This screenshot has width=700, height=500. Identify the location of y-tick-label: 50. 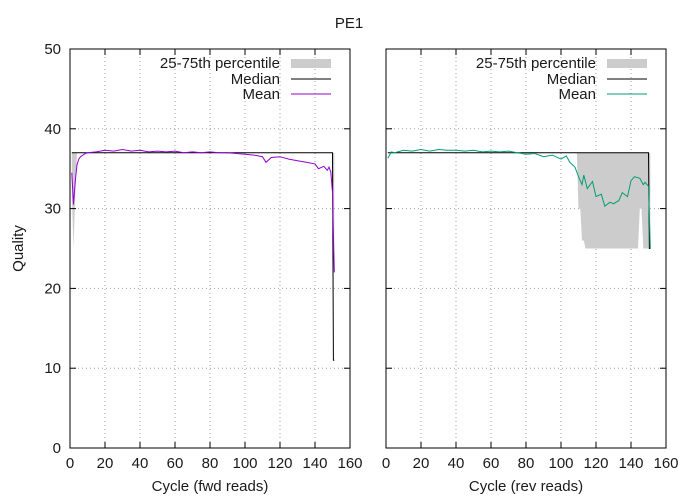
(52, 49).